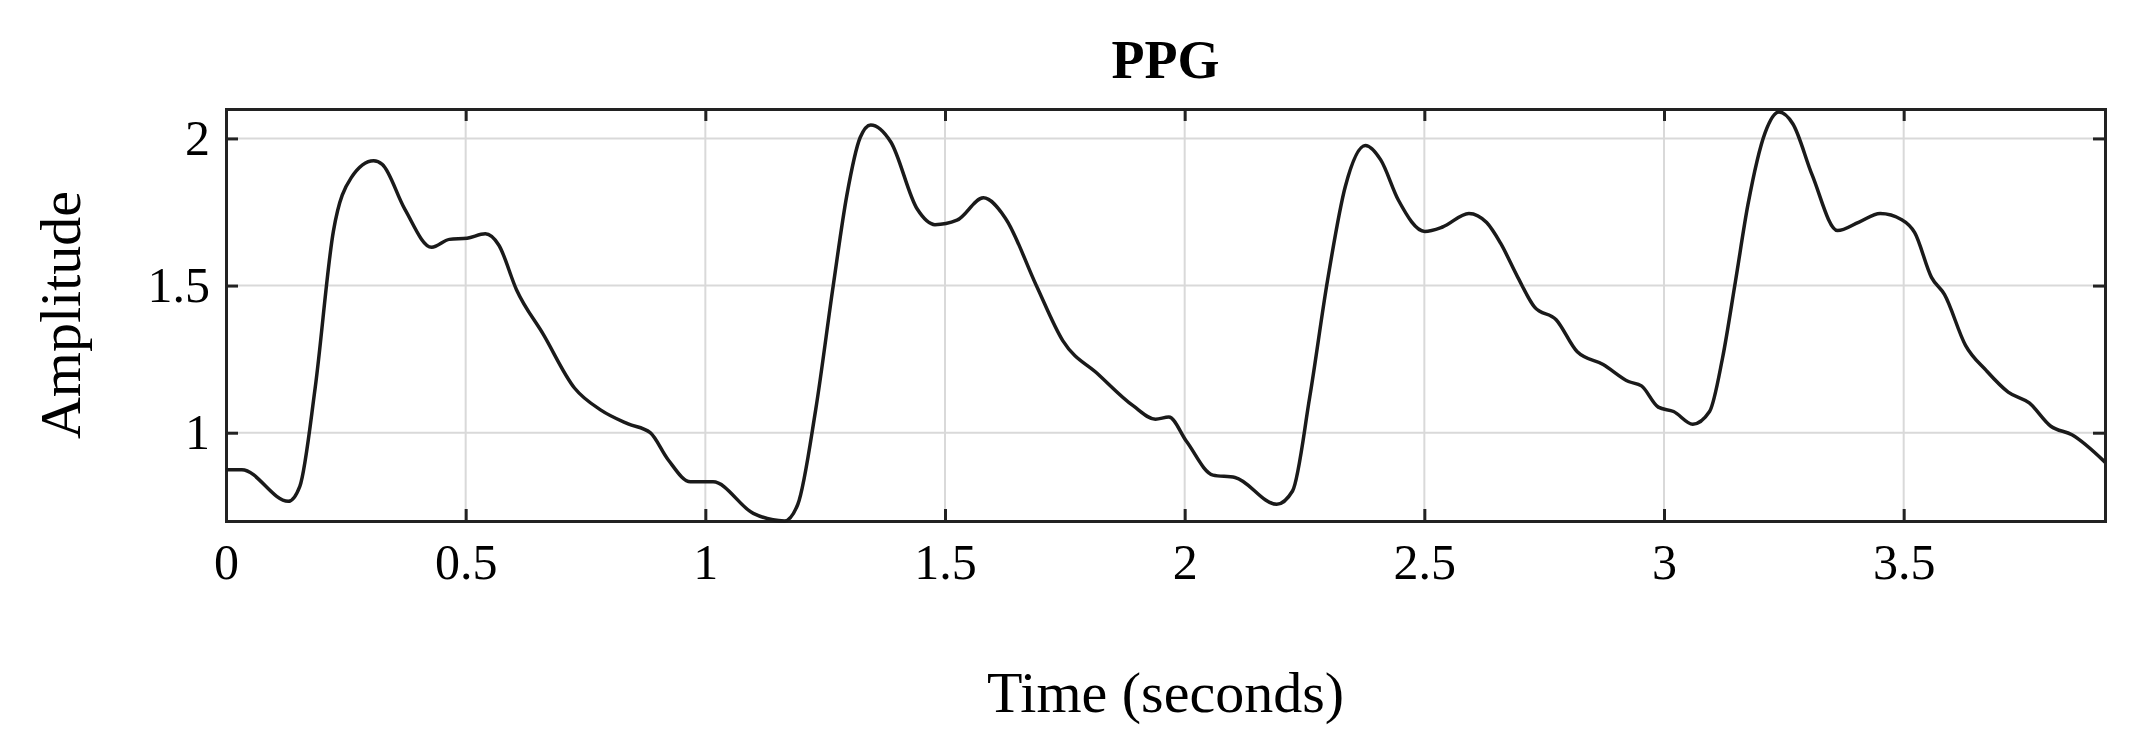  What do you see at coordinates (197, 432) in the screenshot?
I see `y-tick-label: 1` at bounding box center [197, 432].